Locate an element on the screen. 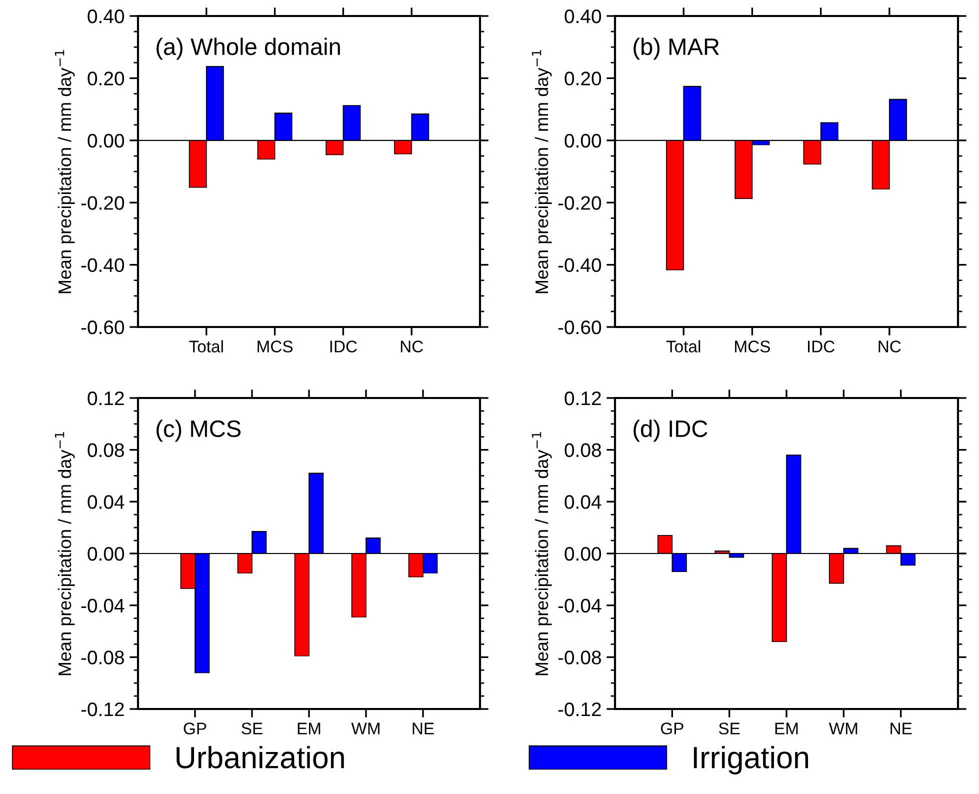 The image size is (979, 794). text: (b) MAR is located at coordinates (676, 49).